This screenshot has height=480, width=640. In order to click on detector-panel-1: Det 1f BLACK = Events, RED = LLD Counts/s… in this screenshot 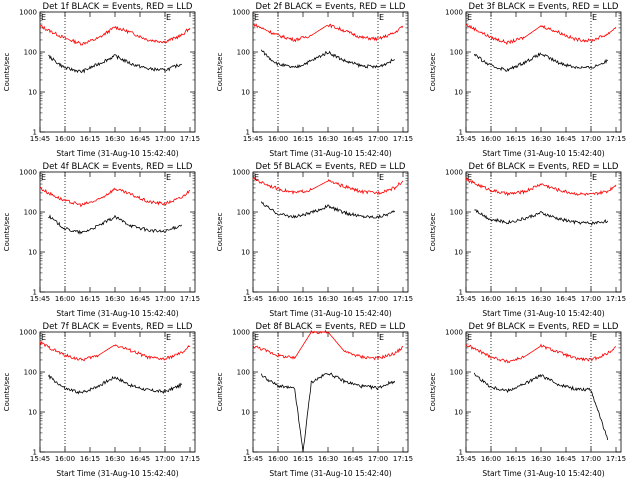, I will do `click(101, 80)`.